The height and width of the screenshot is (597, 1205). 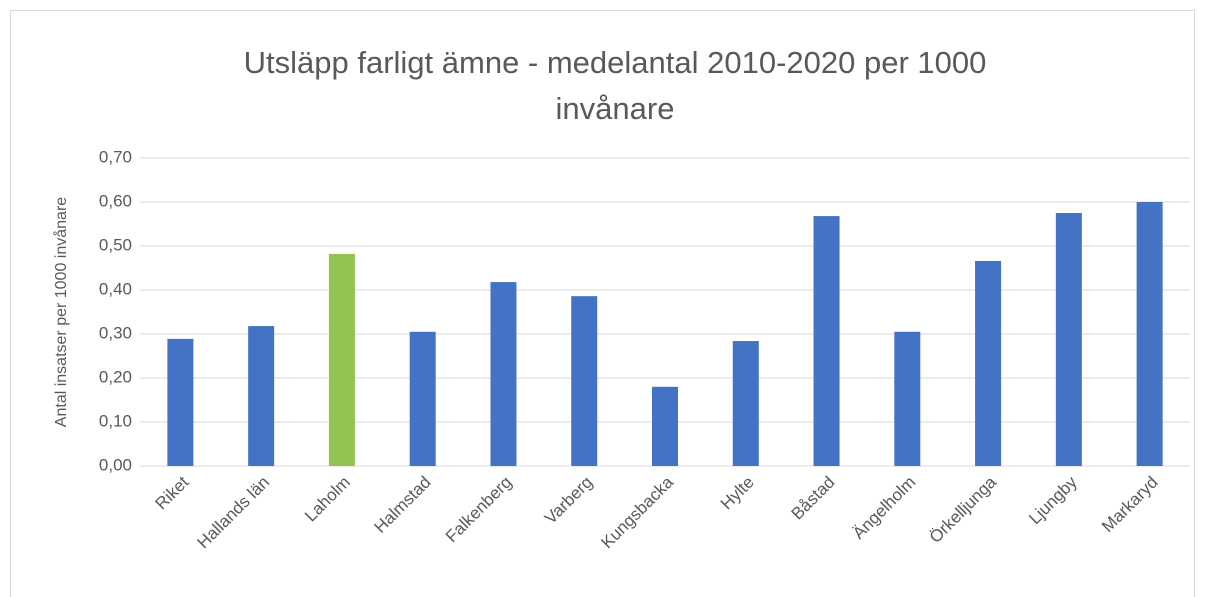 What do you see at coordinates (115, 376) in the screenshot?
I see `y-tick-label: 0,20` at bounding box center [115, 376].